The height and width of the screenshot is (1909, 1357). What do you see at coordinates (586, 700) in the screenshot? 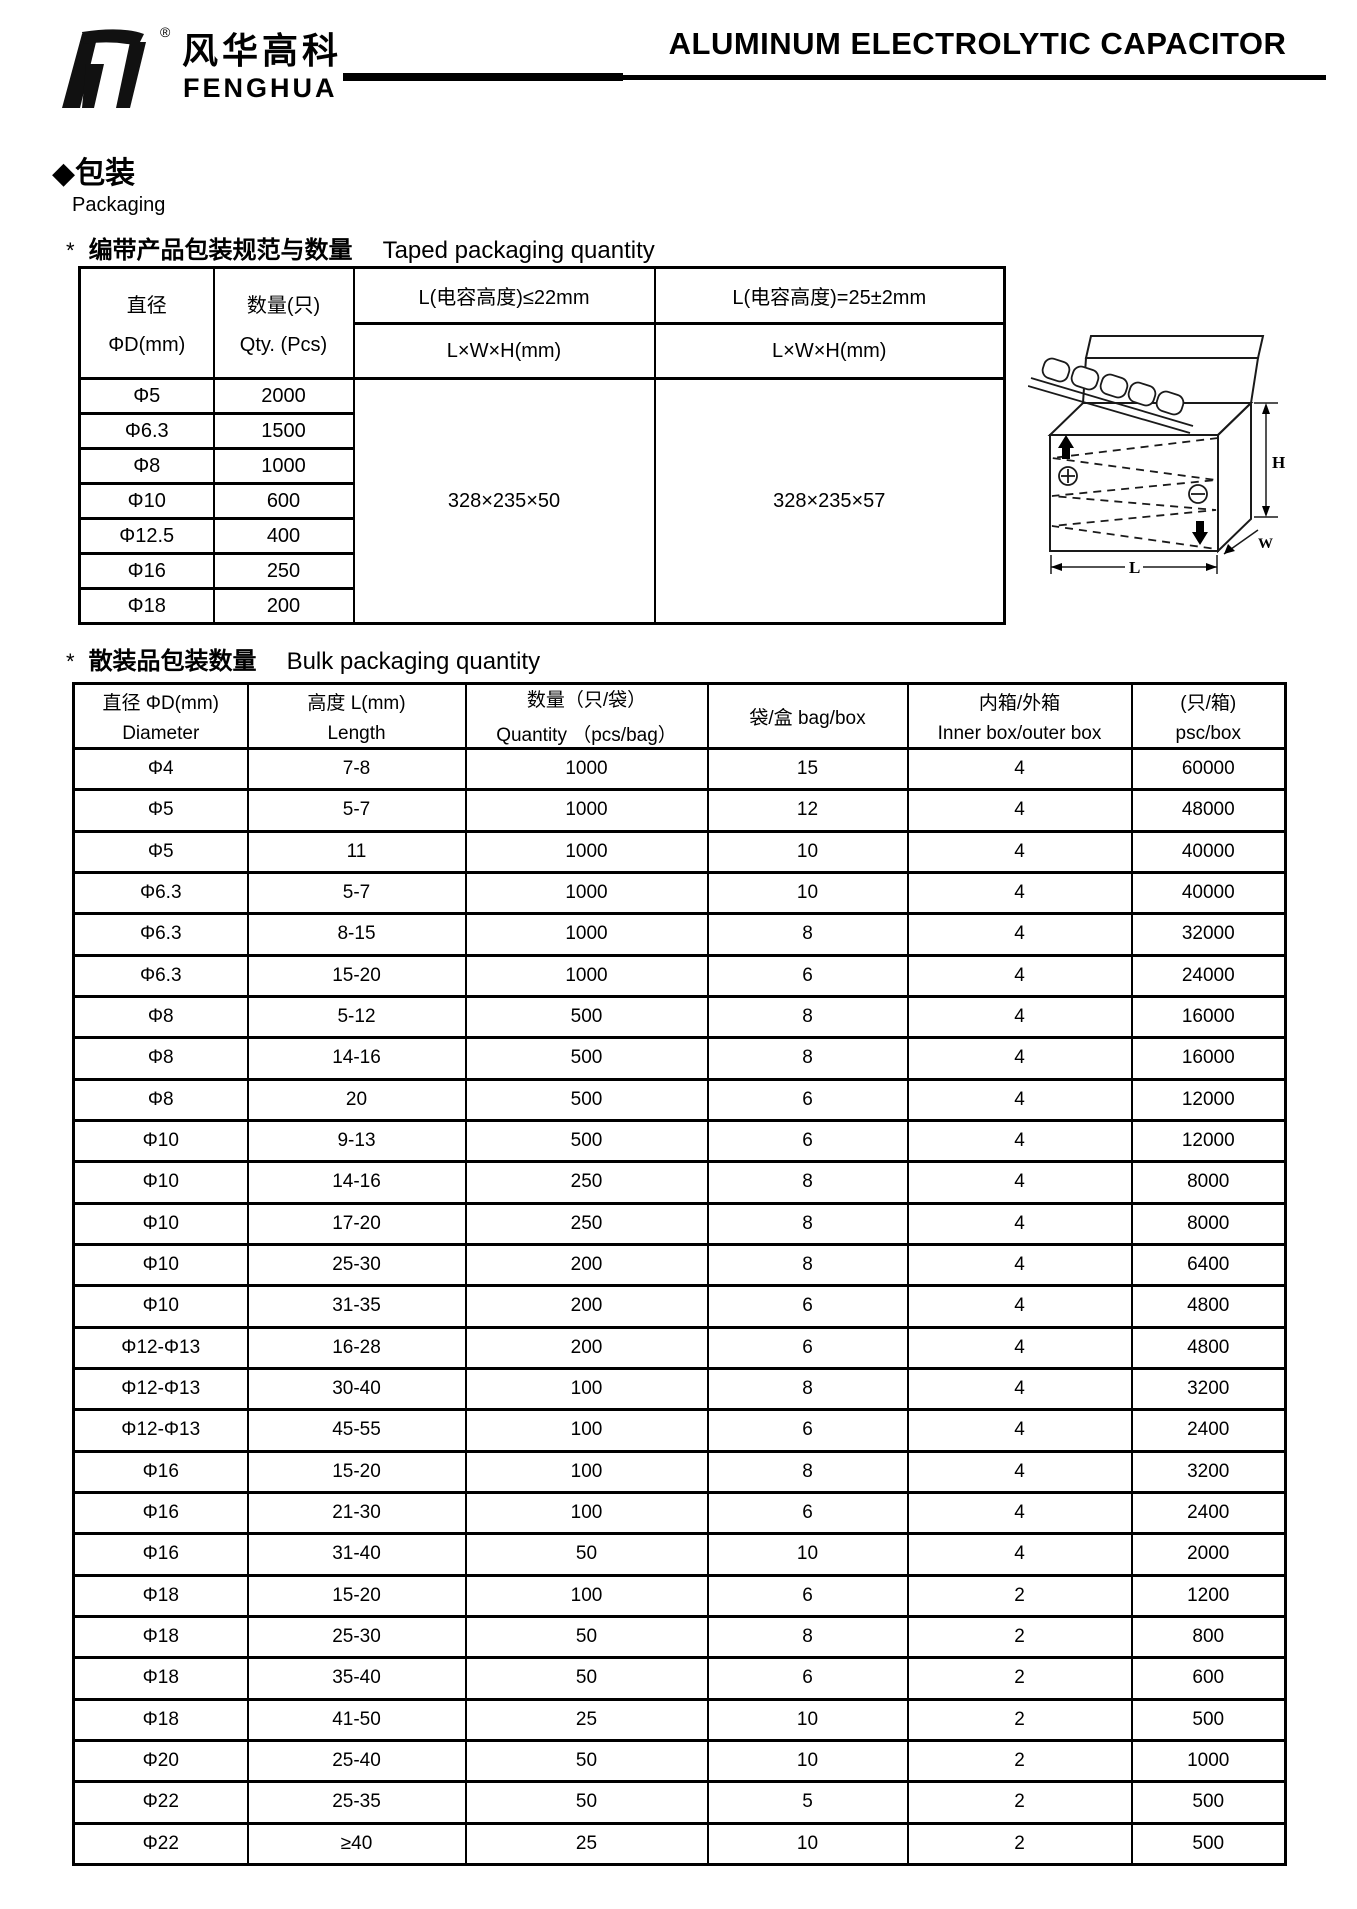
I see `header-line-cn: 数量（只/袋）` at bounding box center [586, 700].